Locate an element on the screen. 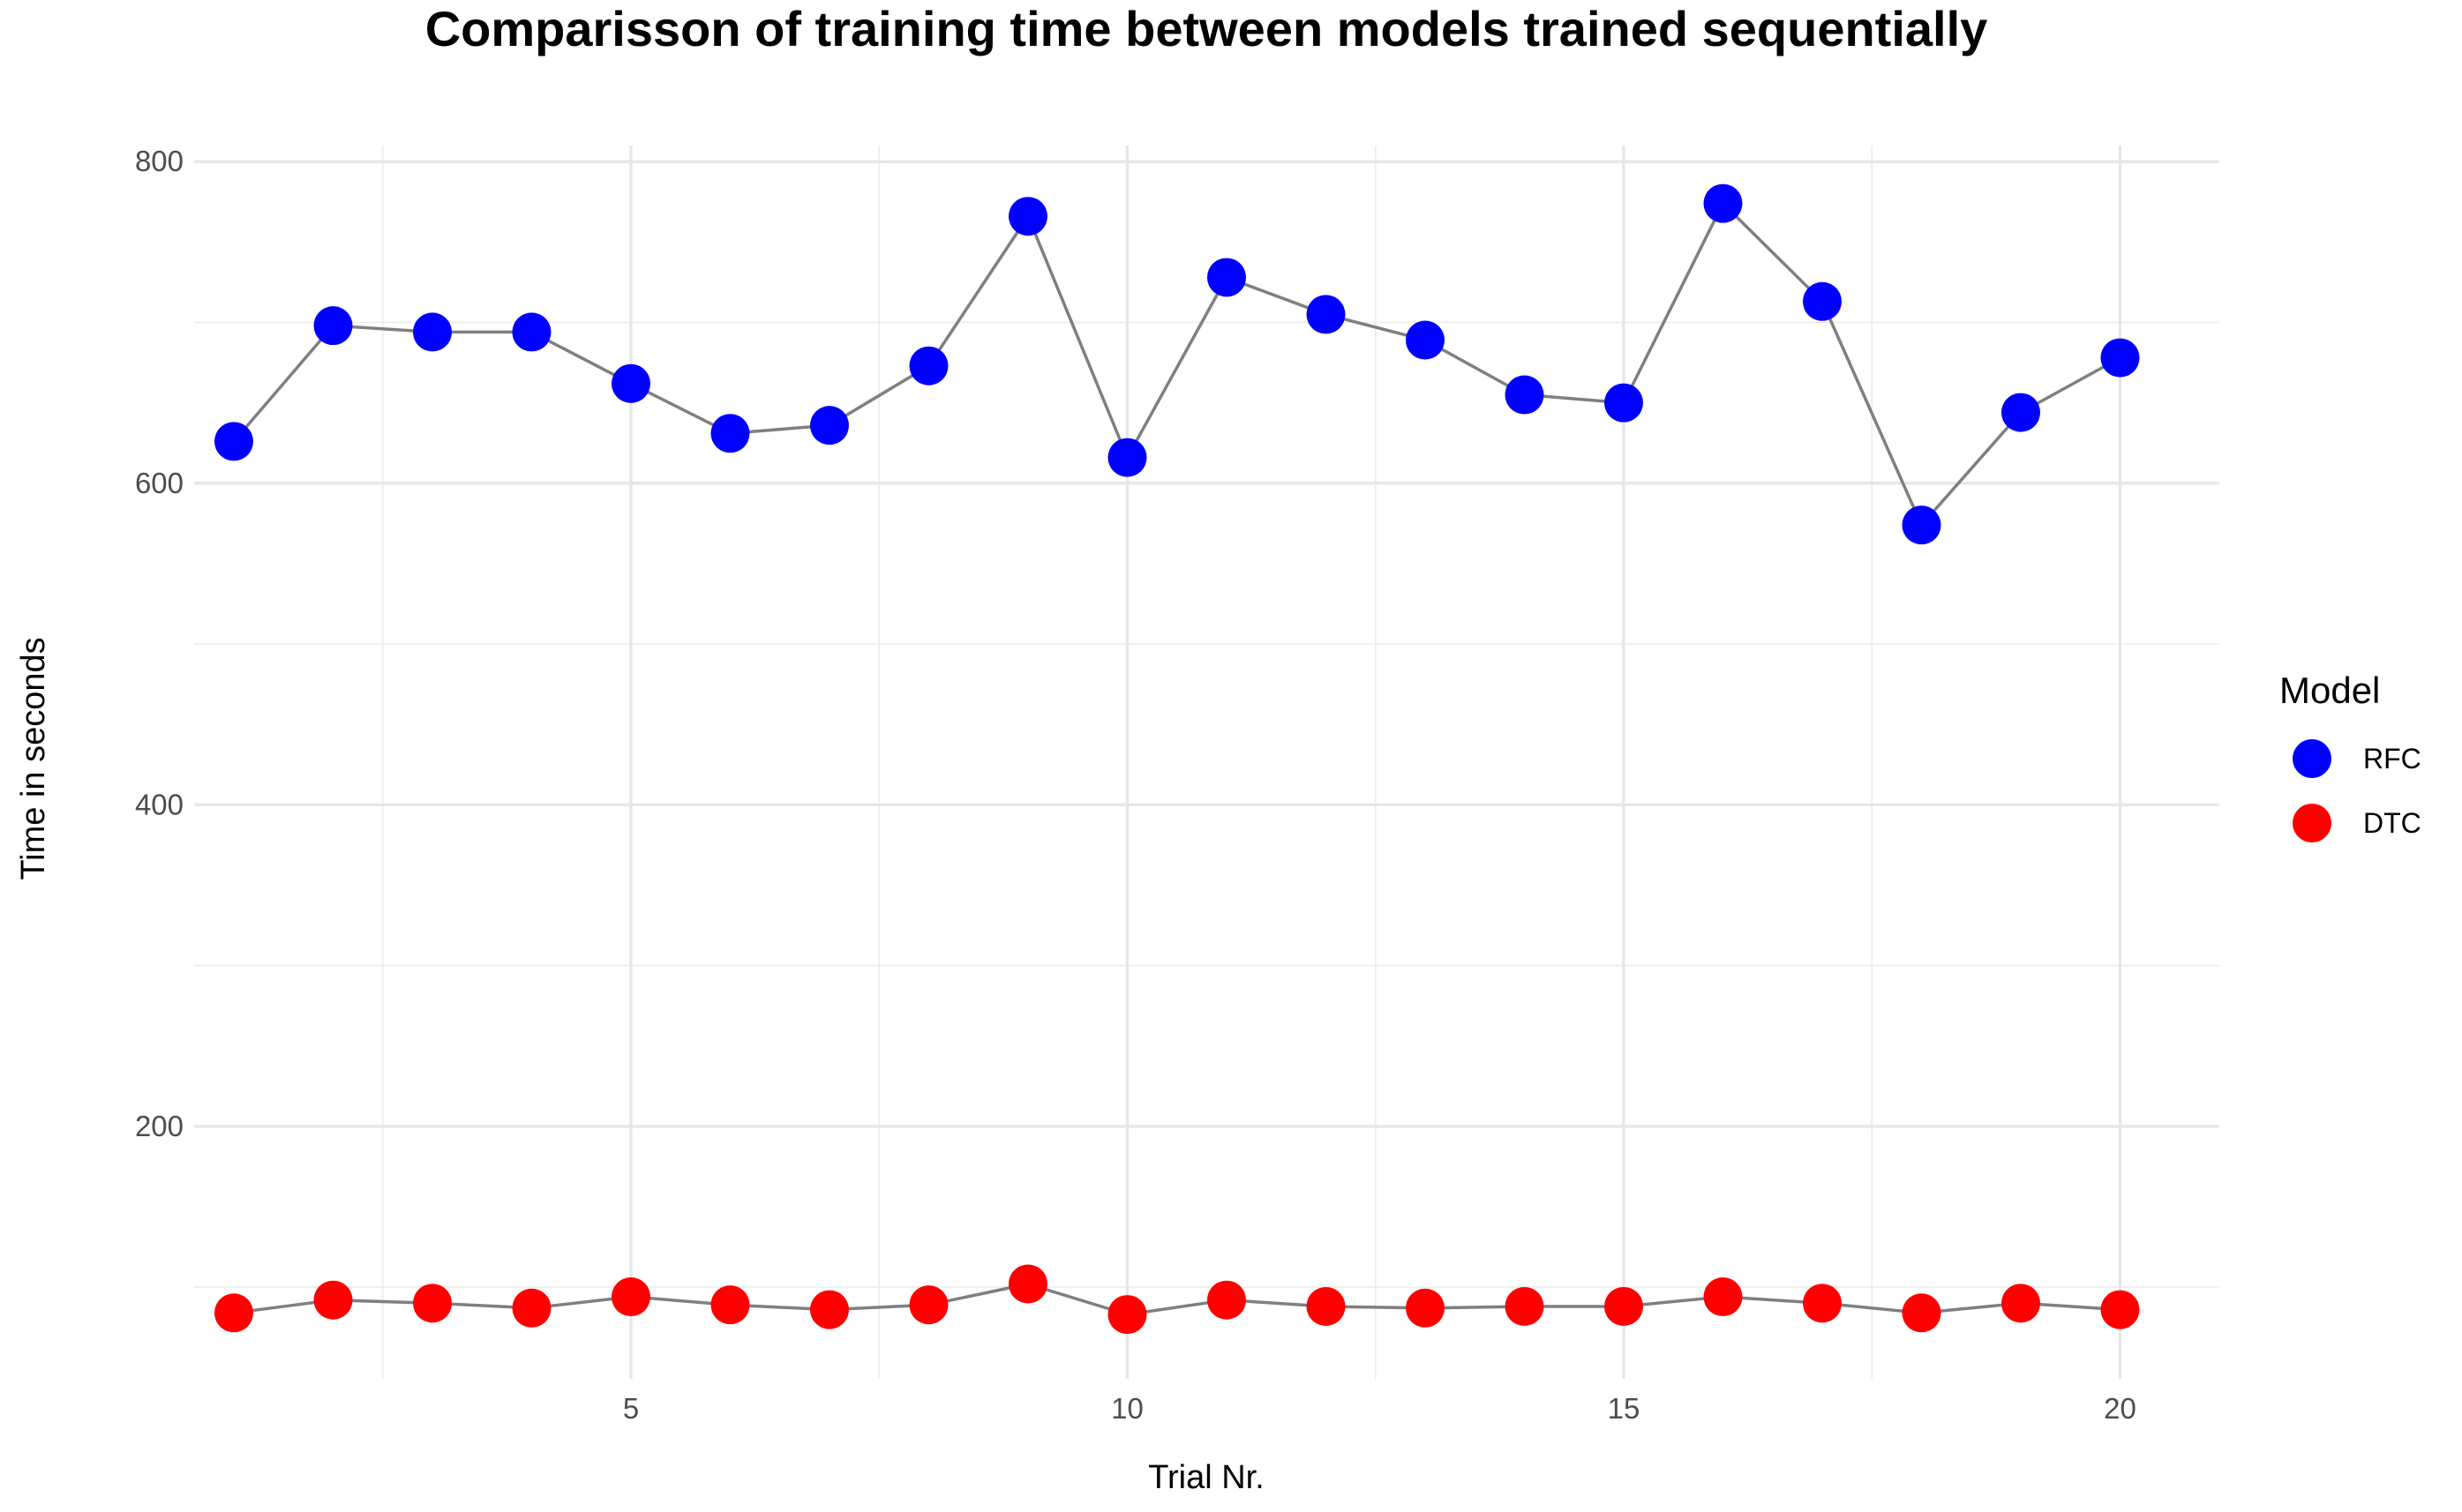 The height and width of the screenshot is (1512, 2462). x-tick-label: 10 is located at coordinates (1128, 1408).